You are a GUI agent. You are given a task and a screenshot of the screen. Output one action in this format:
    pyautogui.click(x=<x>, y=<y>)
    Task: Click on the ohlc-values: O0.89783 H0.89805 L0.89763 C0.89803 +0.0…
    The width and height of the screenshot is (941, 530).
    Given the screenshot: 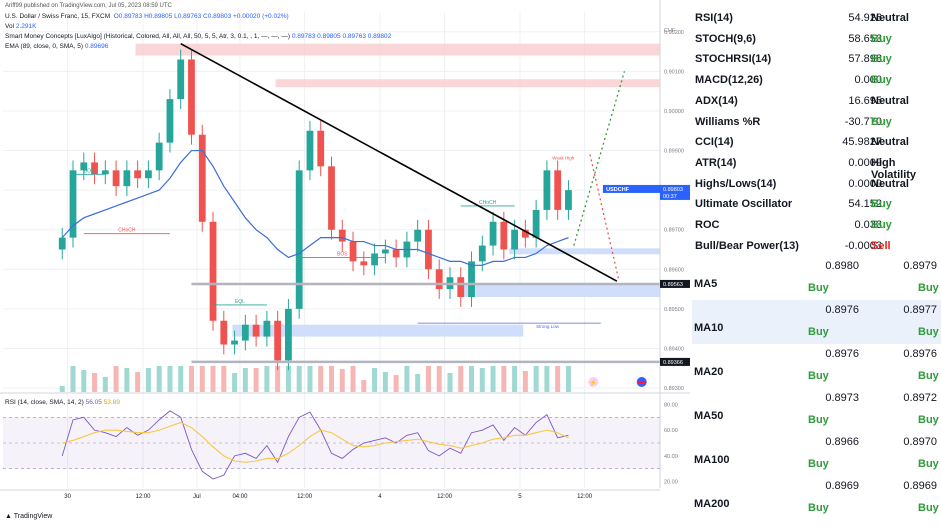 What is the action you would take?
    pyautogui.click(x=201, y=16)
    